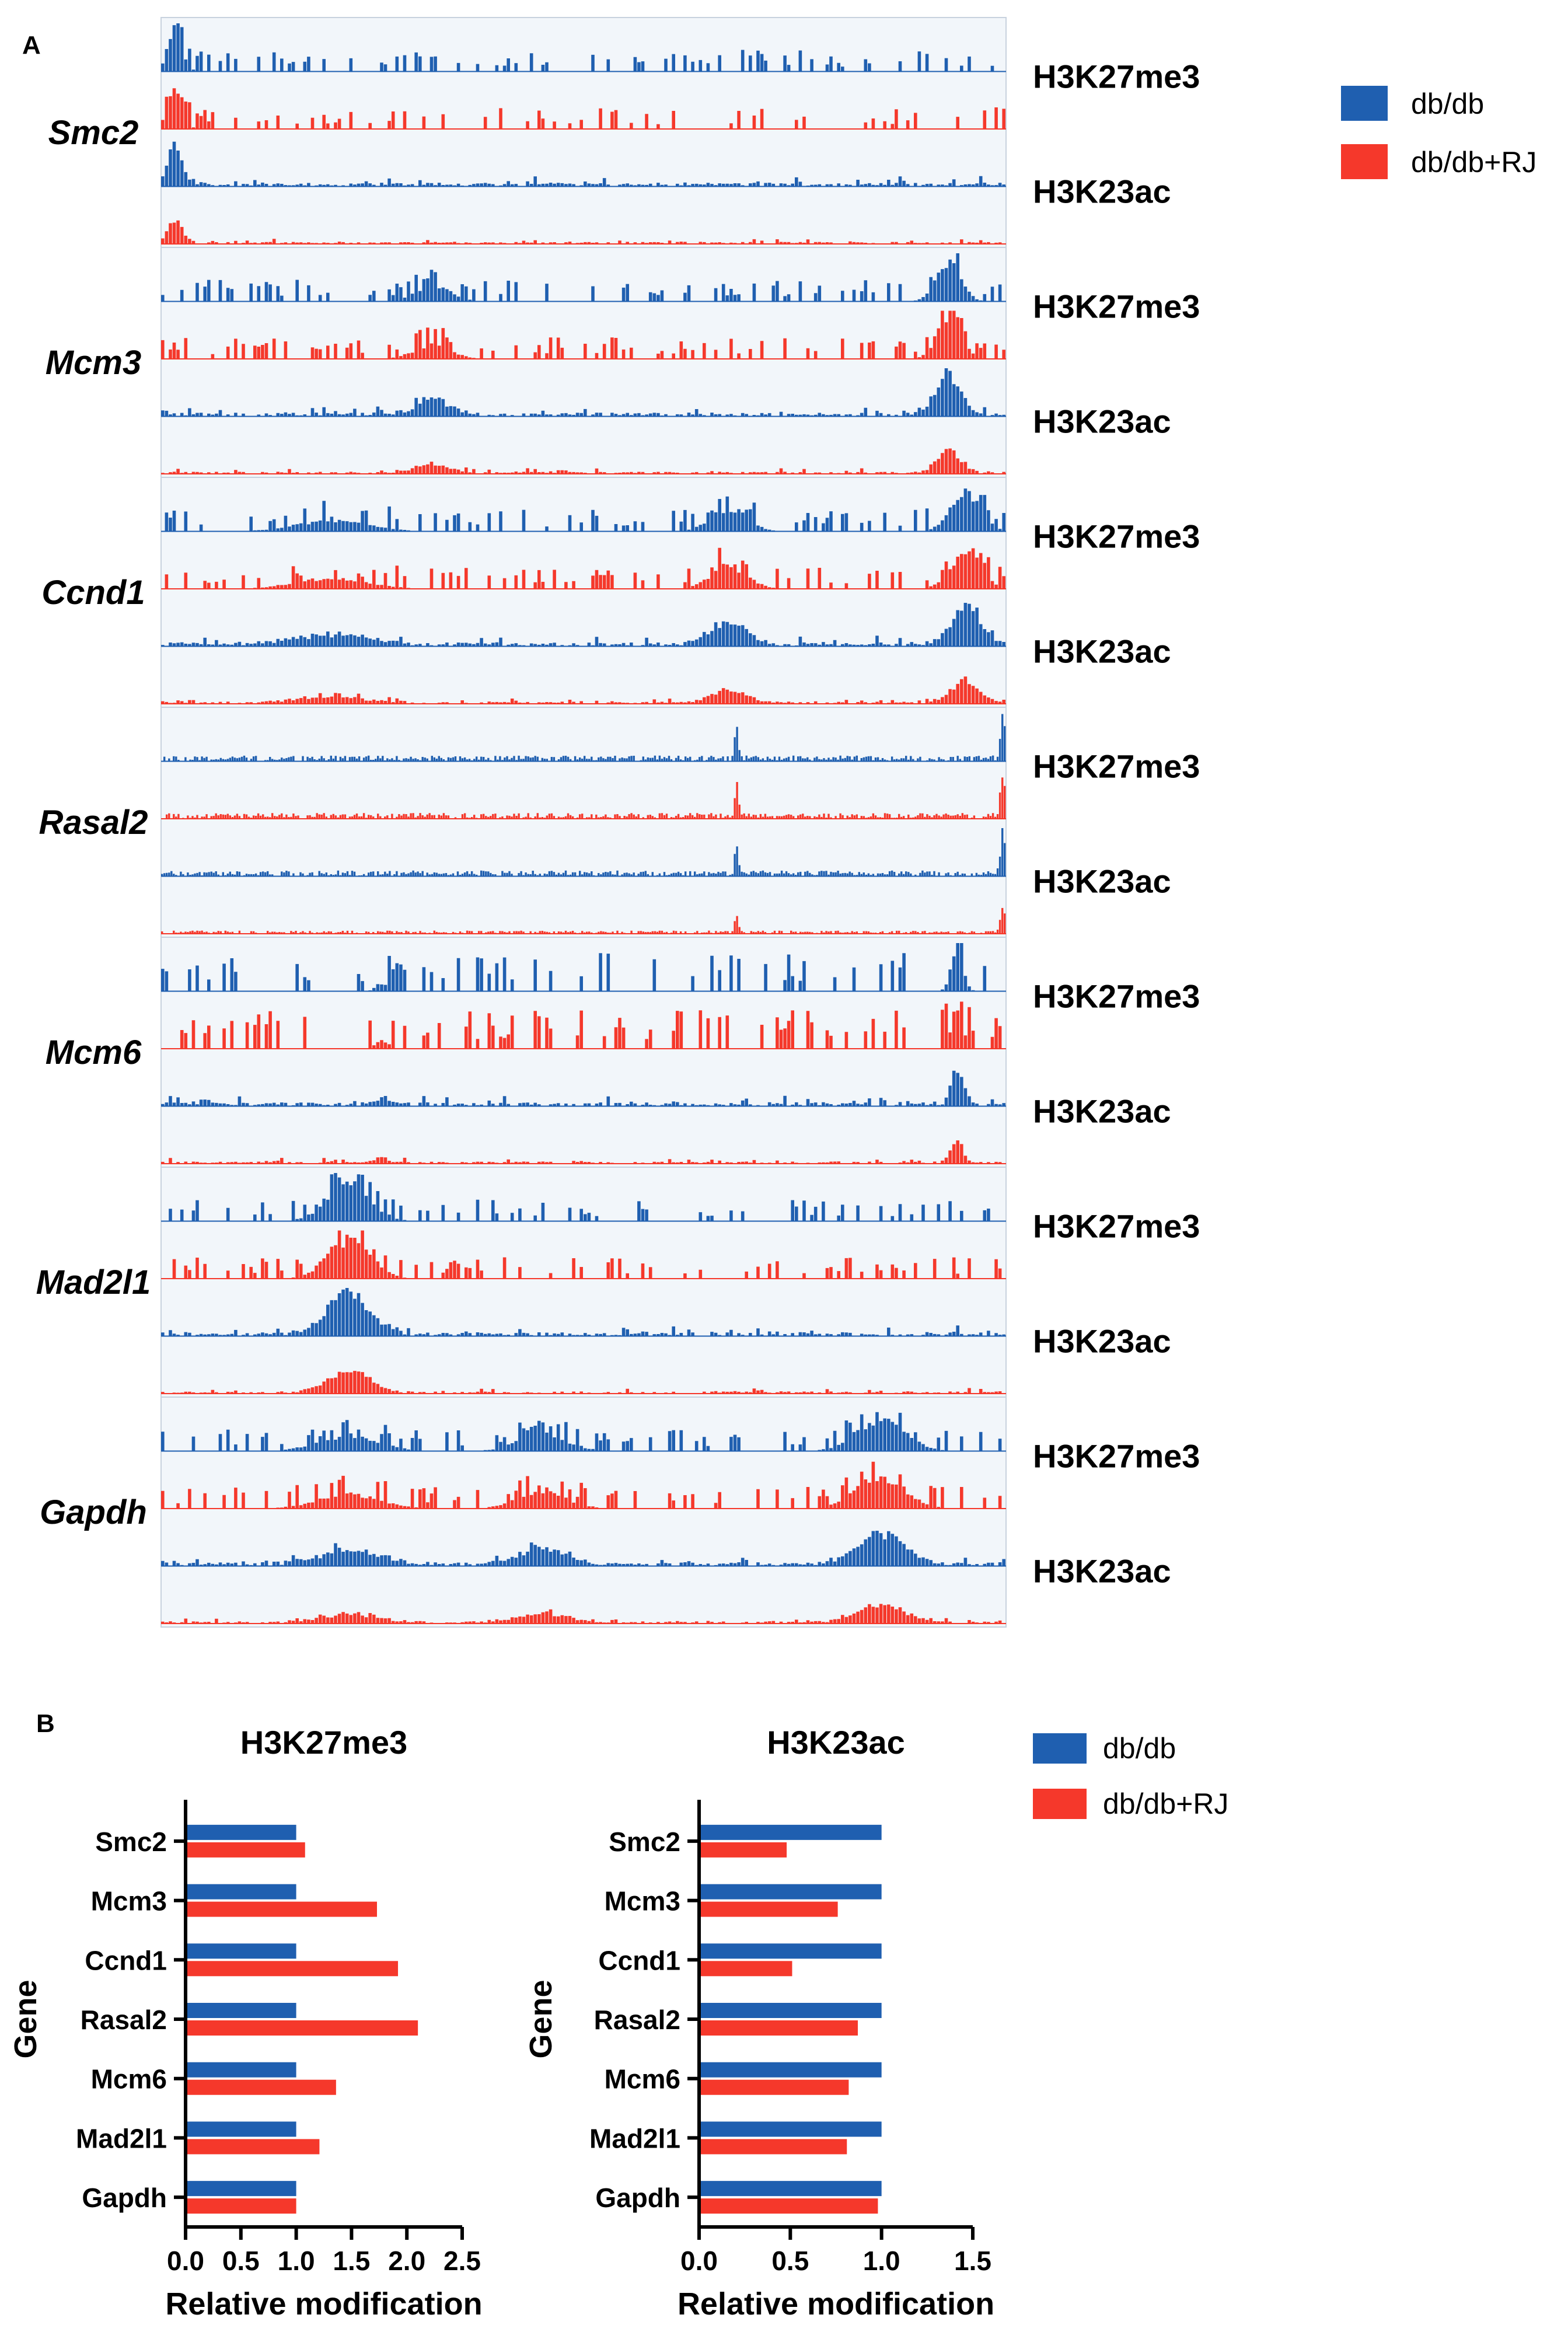  What do you see at coordinates (744, 1850) in the screenshot?
I see `bar-dbdb-rj-smc2` at bounding box center [744, 1850].